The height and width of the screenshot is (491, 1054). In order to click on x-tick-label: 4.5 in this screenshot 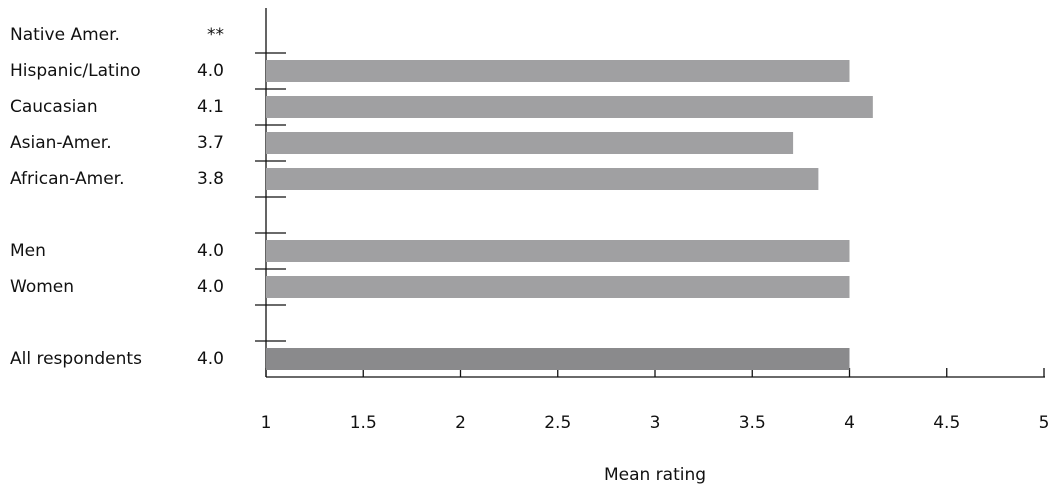, I will do `click(946, 423)`.